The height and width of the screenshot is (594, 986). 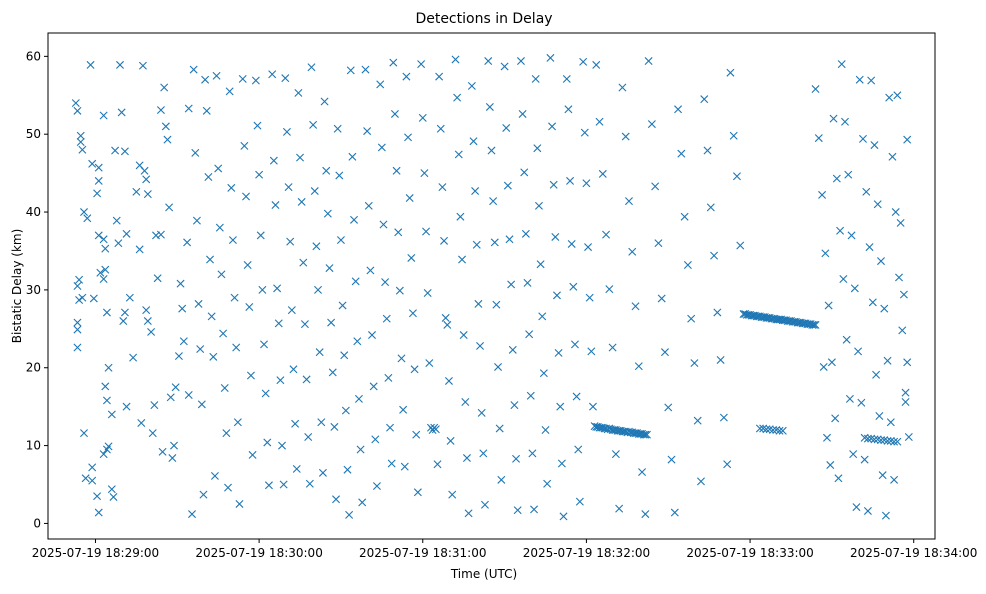 What do you see at coordinates (95, 553) in the screenshot?
I see `x-tick-label: 2025-07-19 18:29:00` at bounding box center [95, 553].